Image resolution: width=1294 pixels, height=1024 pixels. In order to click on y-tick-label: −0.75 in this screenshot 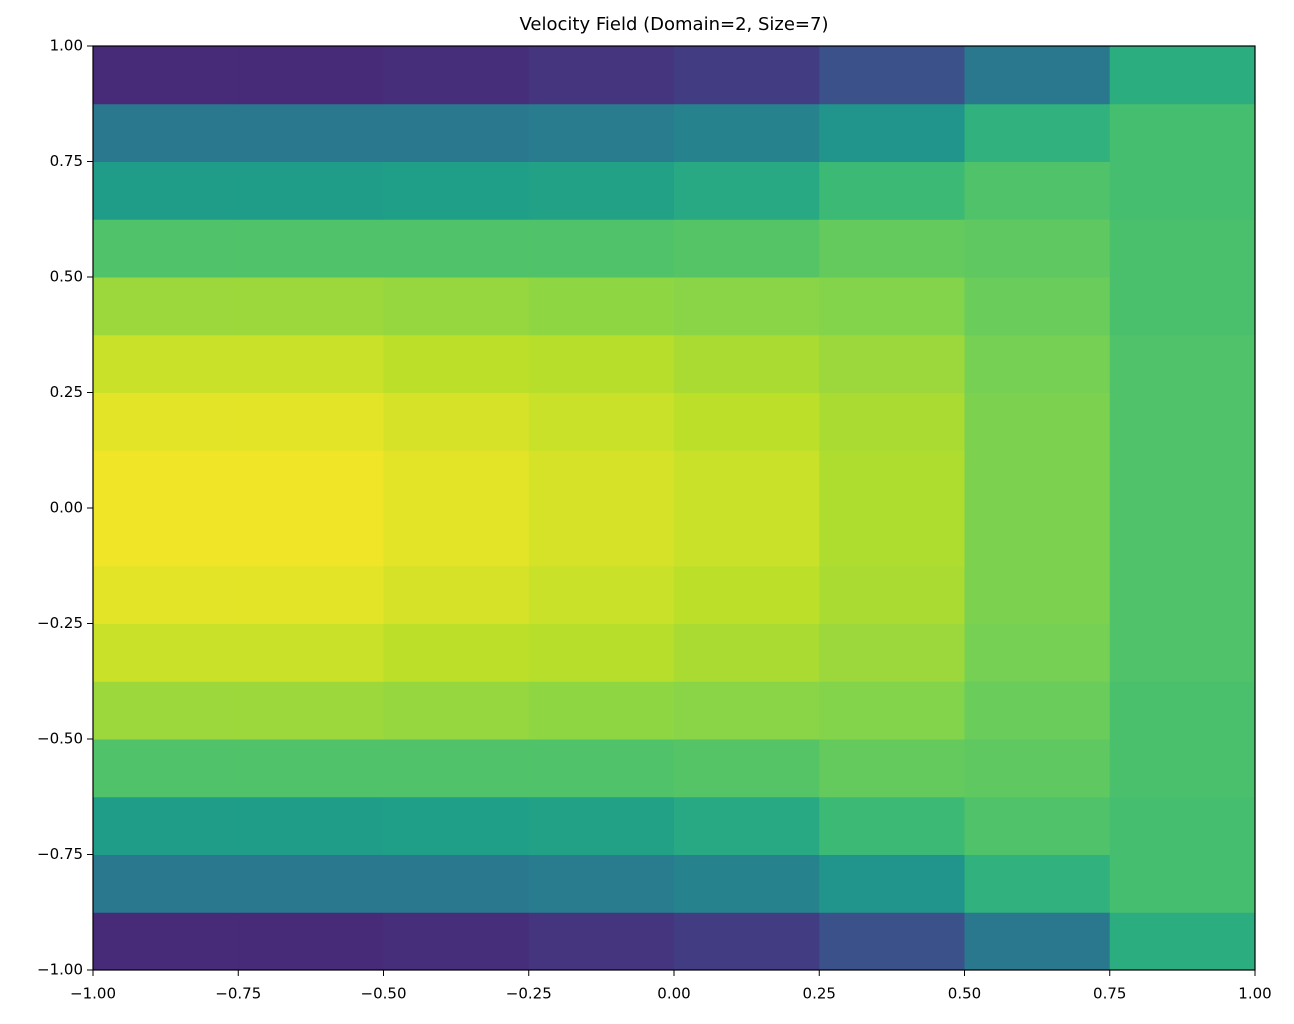, I will do `click(60, 854)`.